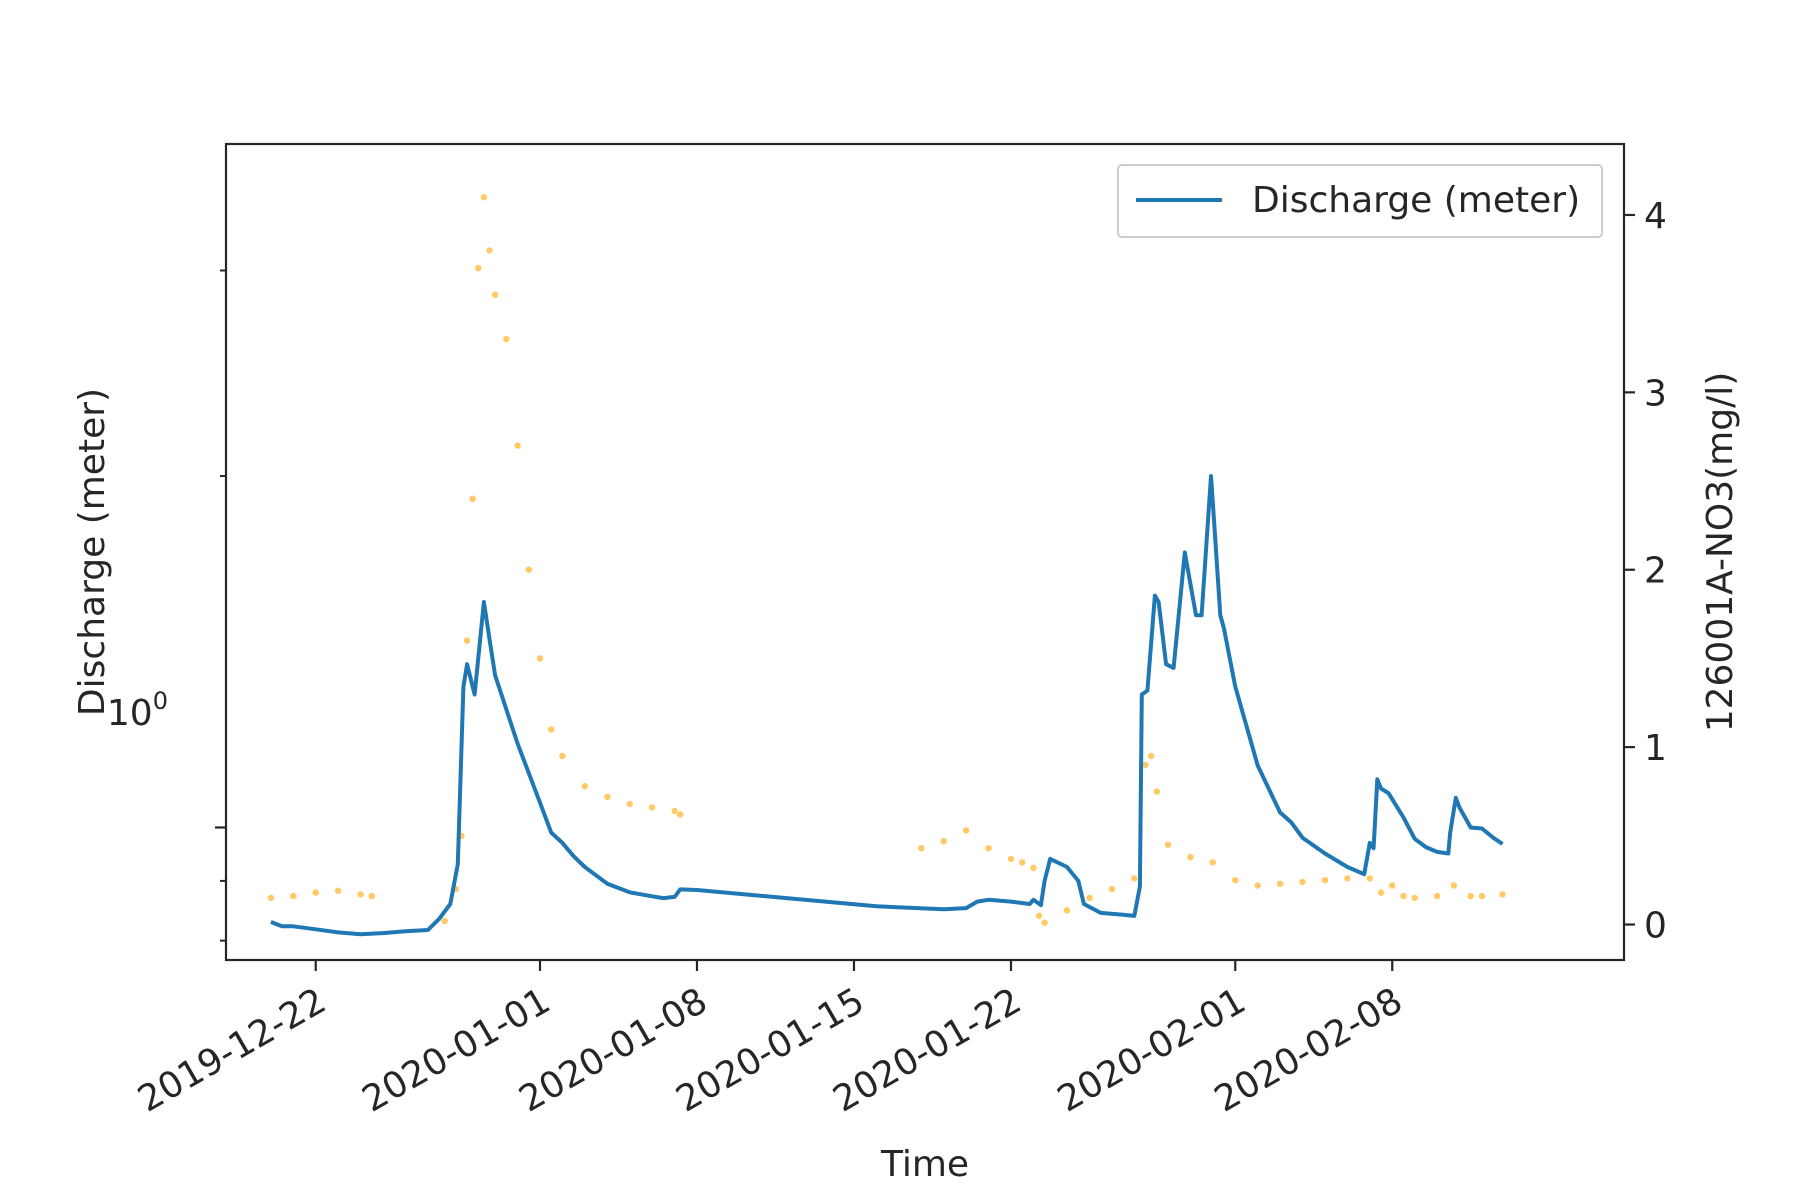  I want to click on right-tick-label-4: 4, so click(1655, 216).